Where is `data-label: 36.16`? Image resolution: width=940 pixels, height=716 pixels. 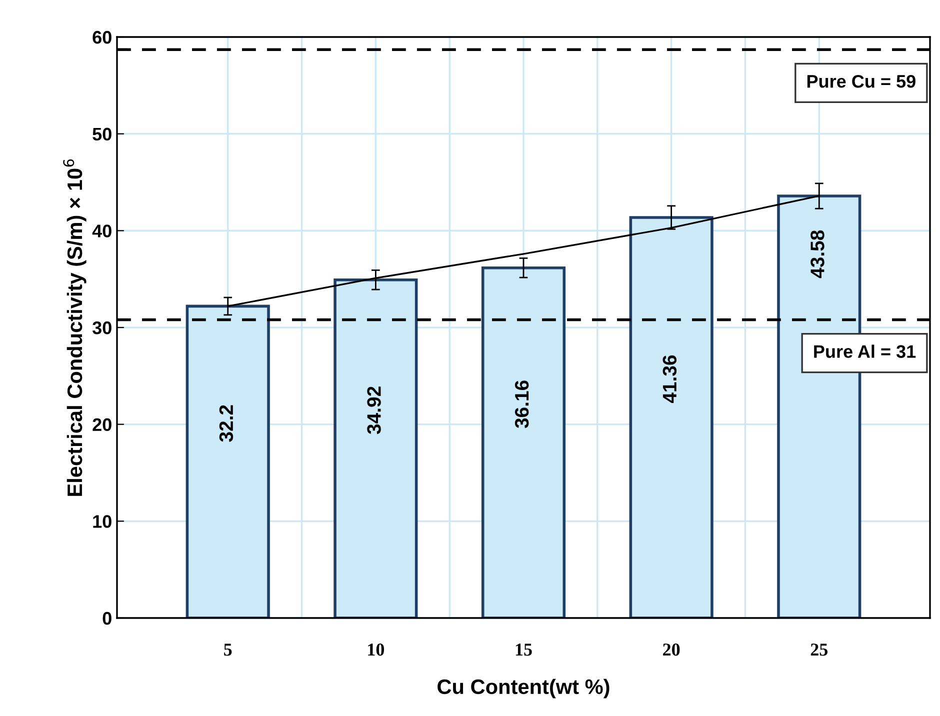 data-label: 36.16 is located at coordinates (521, 404).